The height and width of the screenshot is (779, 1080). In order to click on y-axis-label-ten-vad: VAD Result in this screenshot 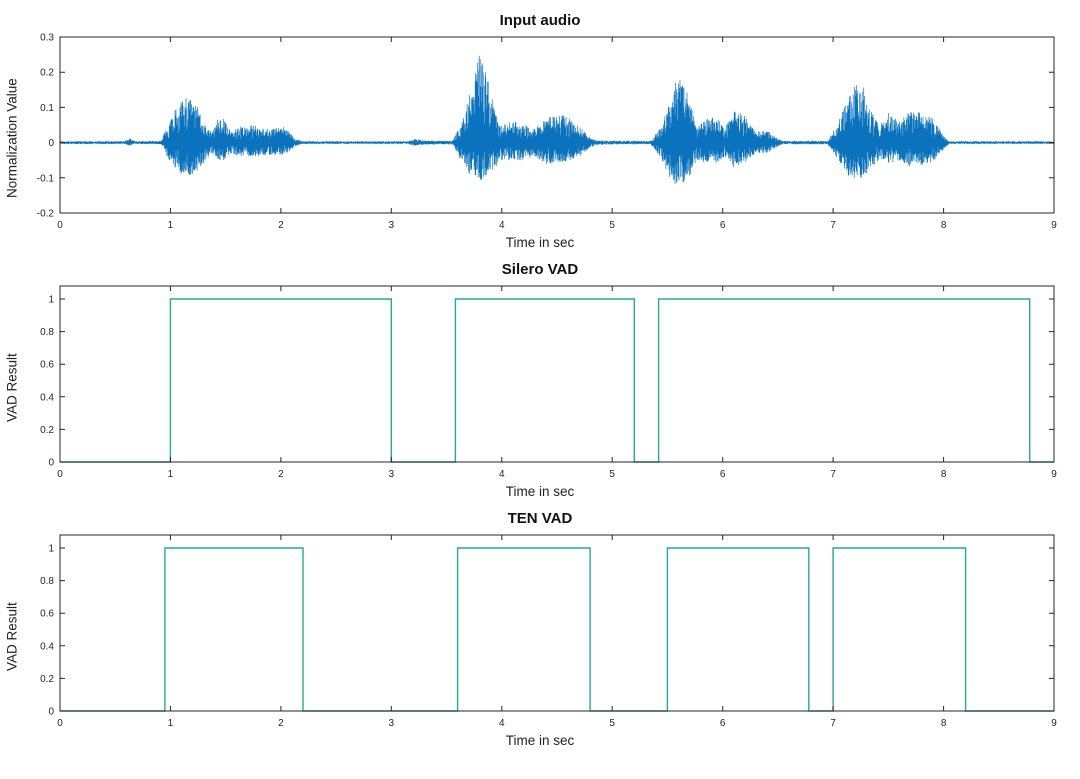, I will do `click(12, 636)`.